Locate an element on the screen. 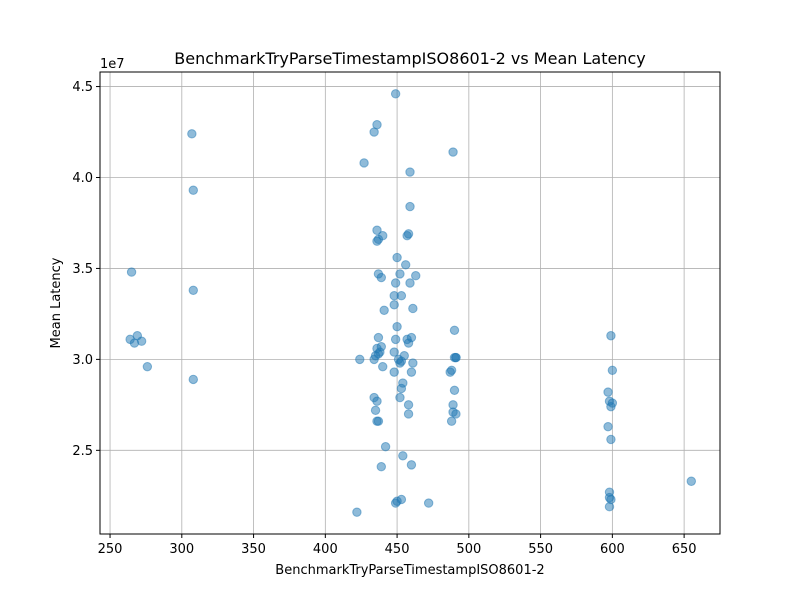 This screenshot has height=600, width=800. y-axis-offset-label: 1e7 is located at coordinates (112, 64).